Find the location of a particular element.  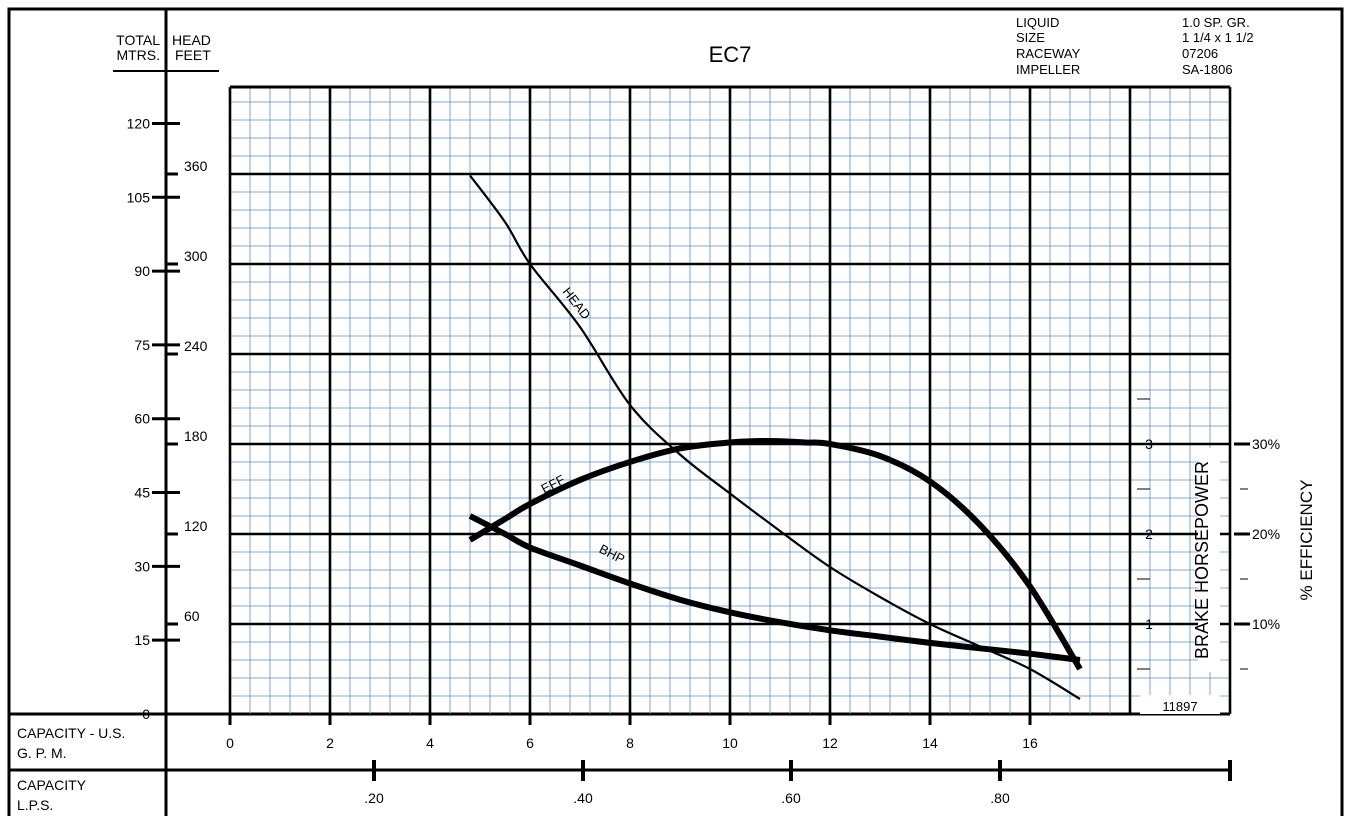

feet-tick-label: 120 is located at coordinates (196, 526).